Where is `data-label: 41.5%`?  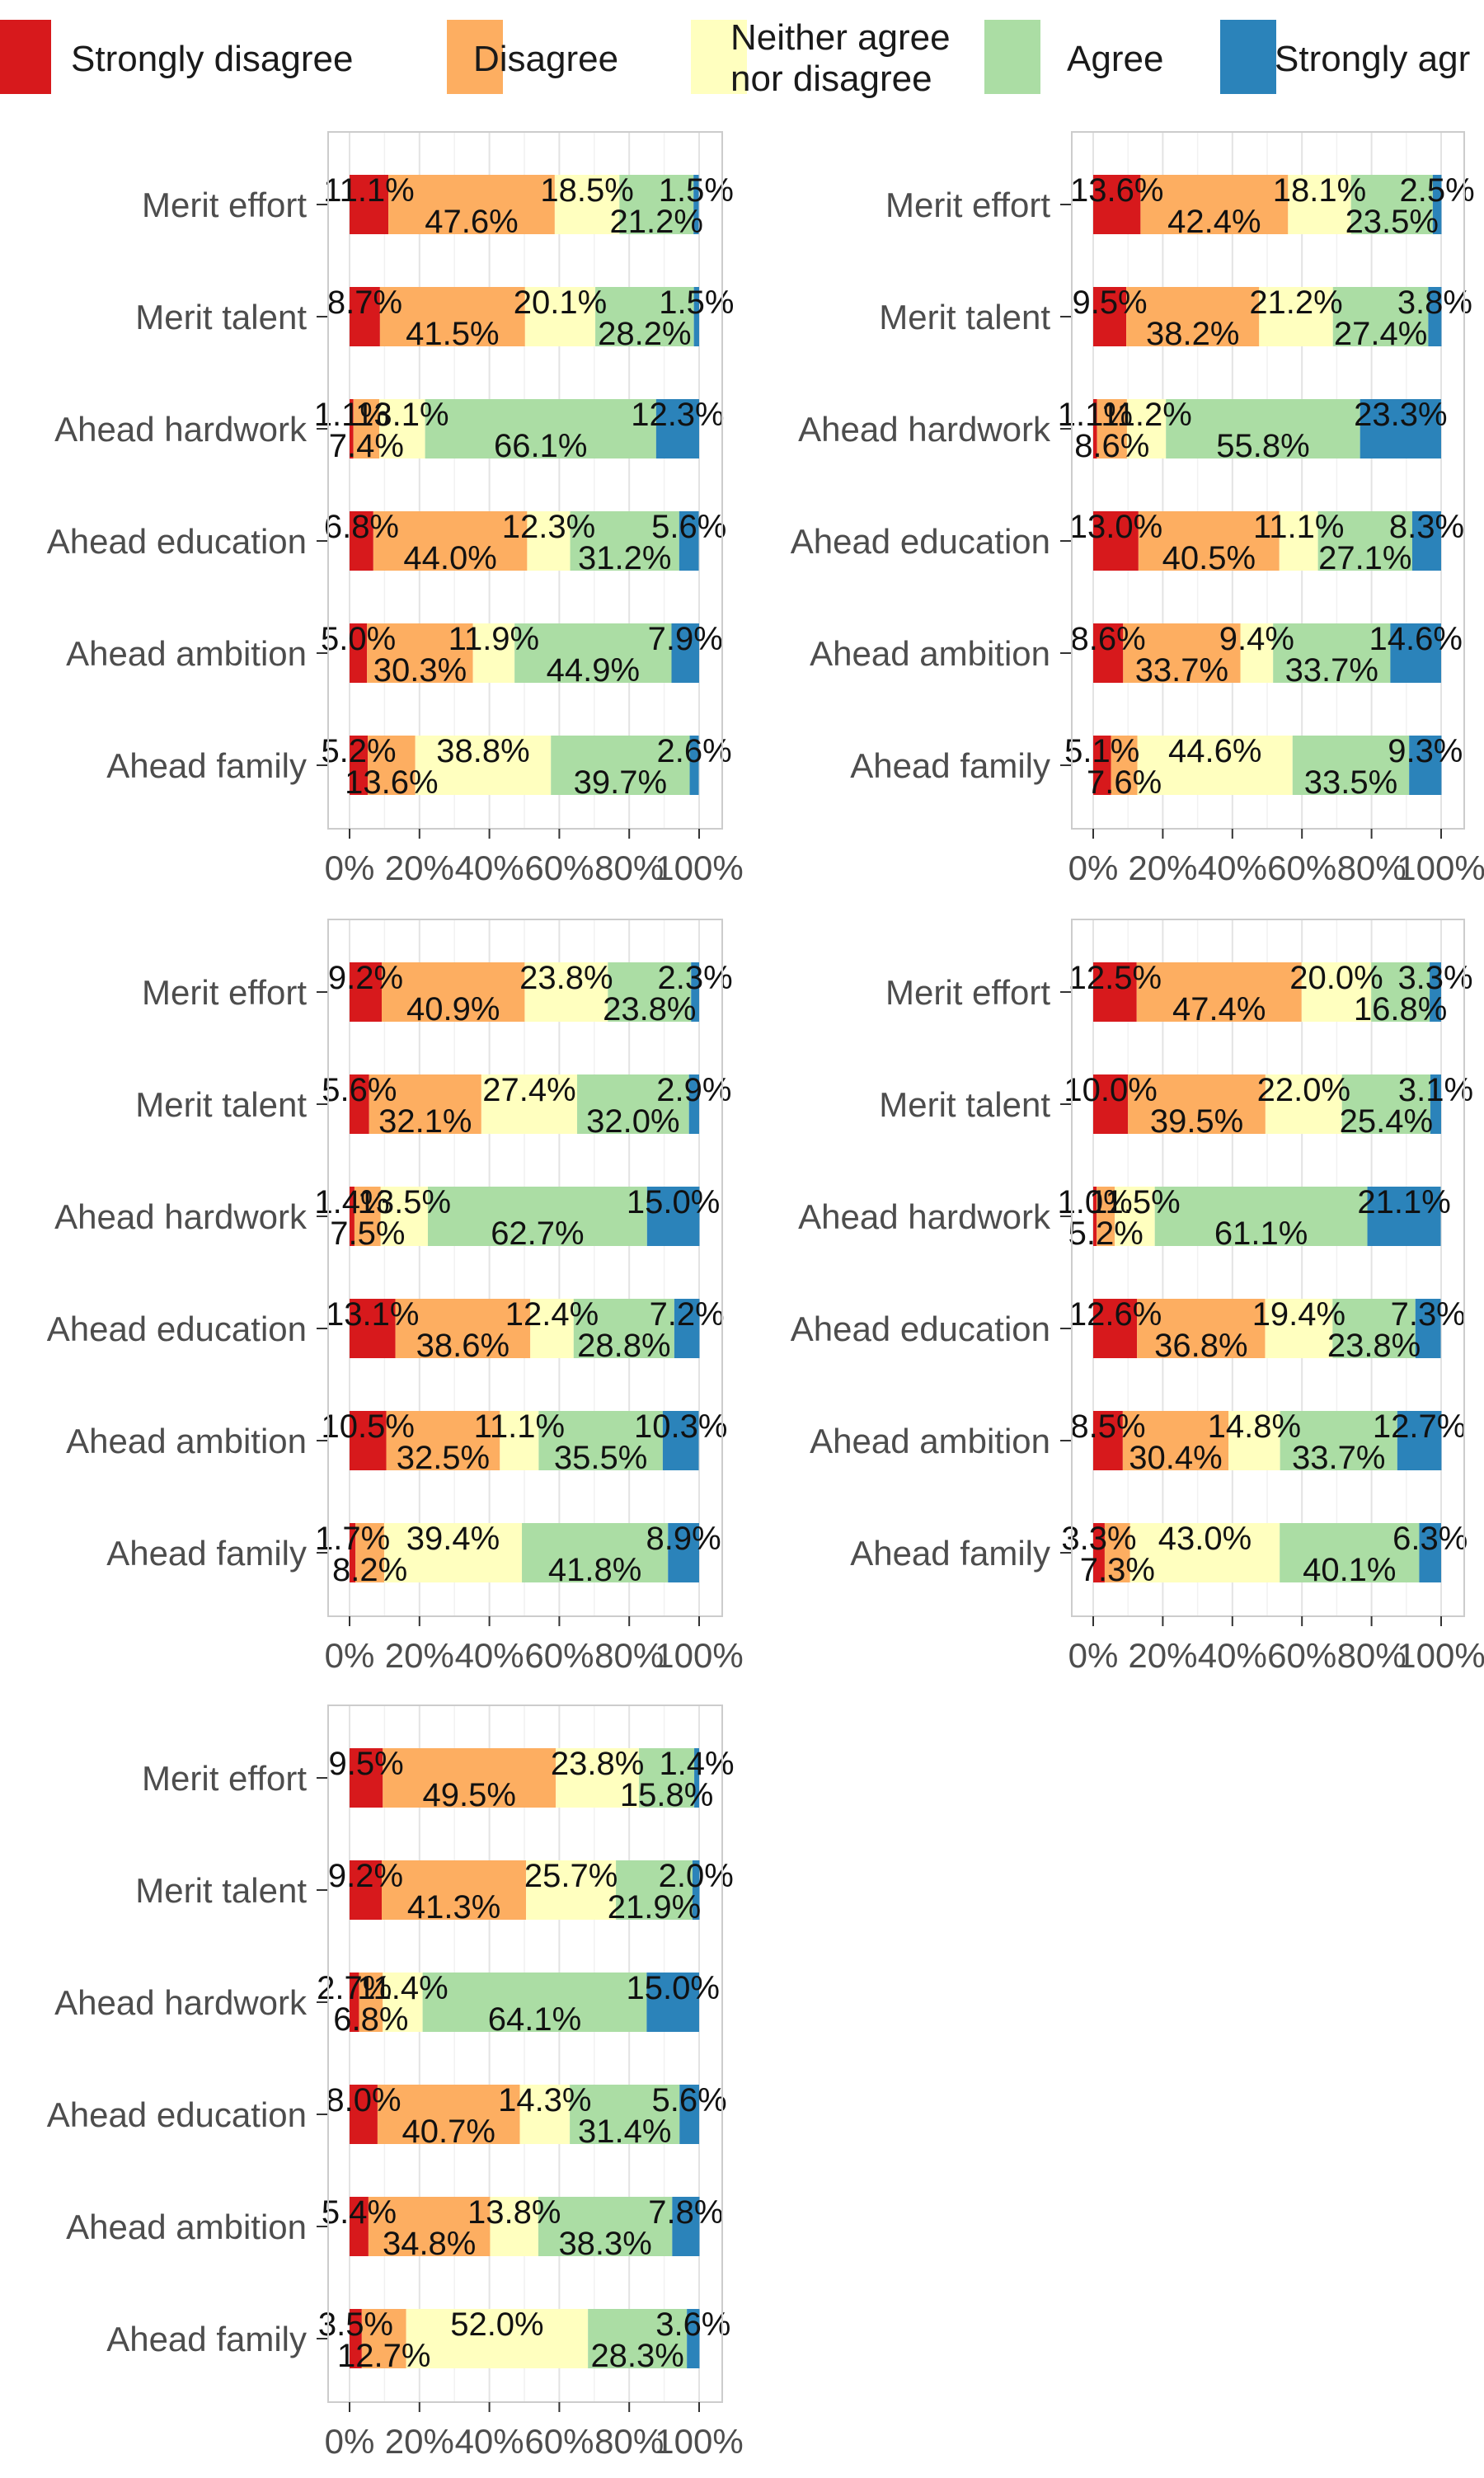 data-label: 41.5% is located at coordinates (452, 334).